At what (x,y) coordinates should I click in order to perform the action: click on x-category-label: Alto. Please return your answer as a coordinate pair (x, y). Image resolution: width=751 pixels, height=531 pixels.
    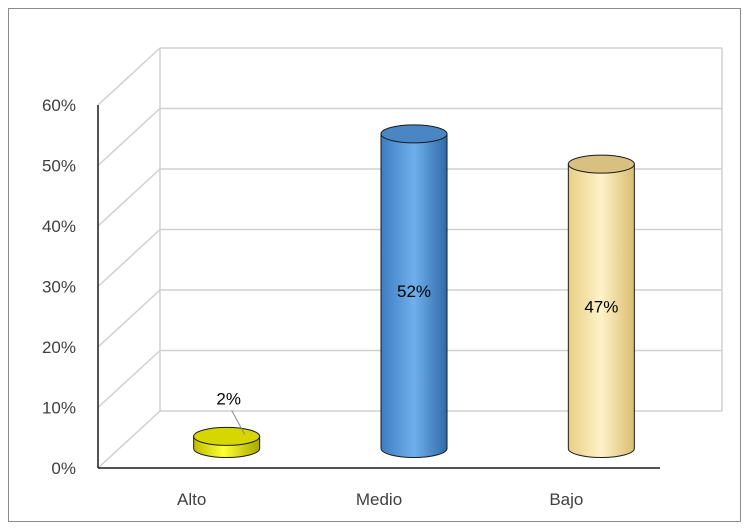
    Looking at the image, I should click on (191, 499).